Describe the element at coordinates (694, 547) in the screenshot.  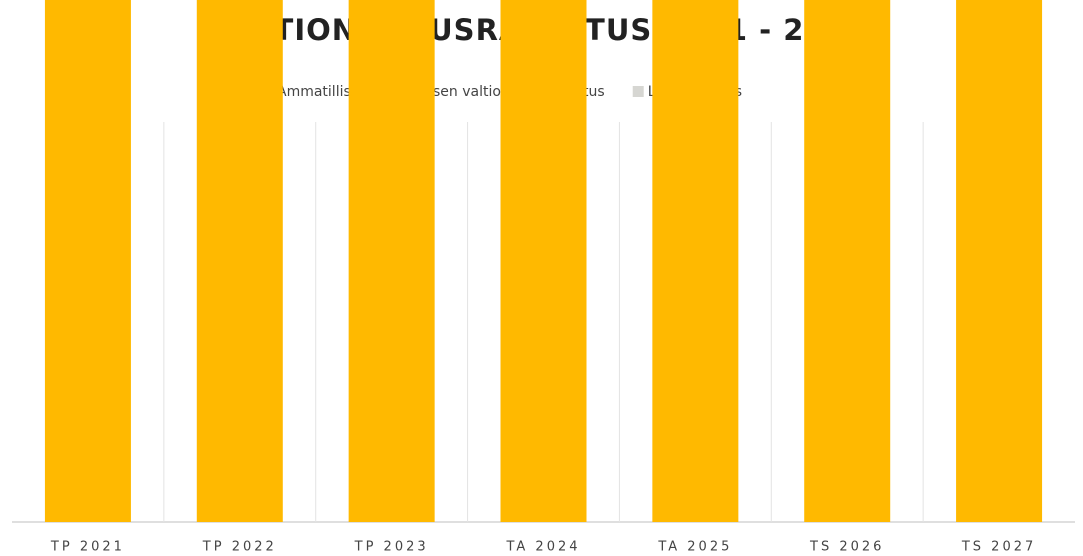
I see `x-tick-label: TA 2025` at that location.